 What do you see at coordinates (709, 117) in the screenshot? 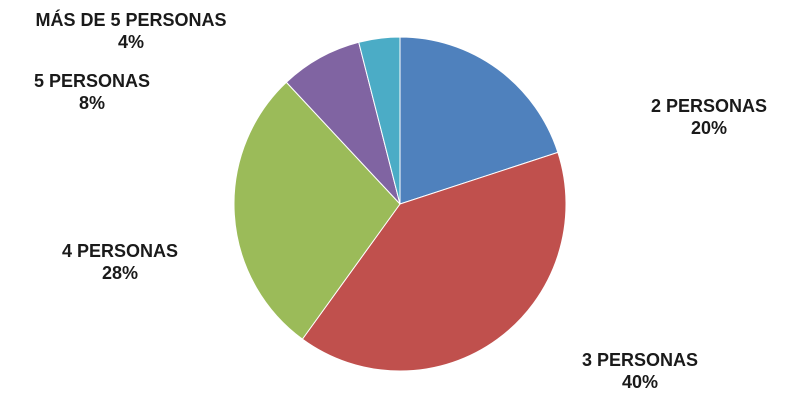
I see `slice-label-2-personas: 2 PERSONAS 20%` at bounding box center [709, 117].